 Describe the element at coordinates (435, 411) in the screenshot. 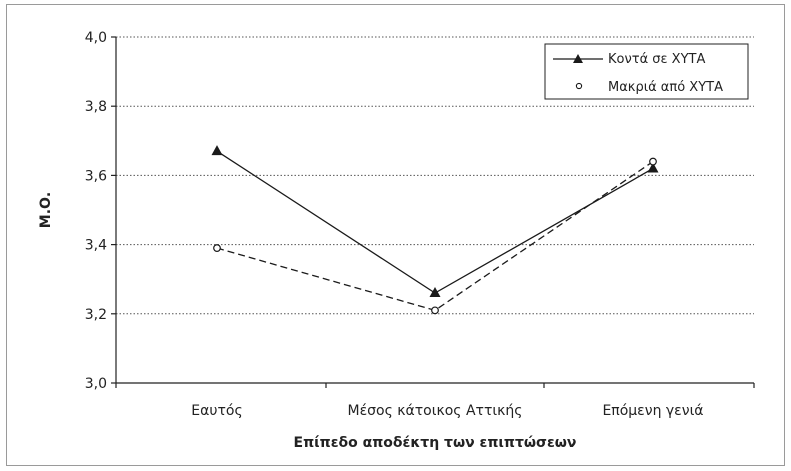

I see `x-tick-label: Μέσος κάτοικος Αττικής` at that location.